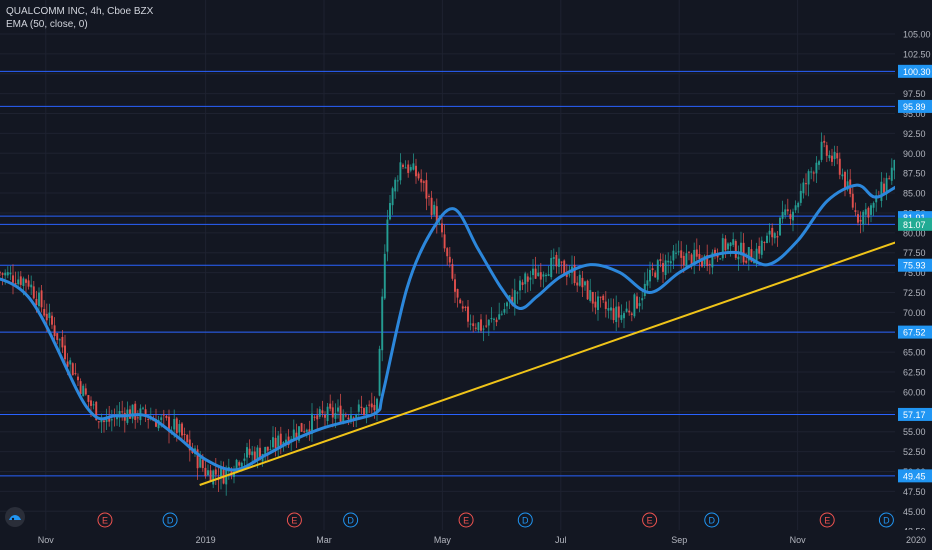  I want to click on event-markers: EDEDEDEDEDEDEE, so click(495, 520).